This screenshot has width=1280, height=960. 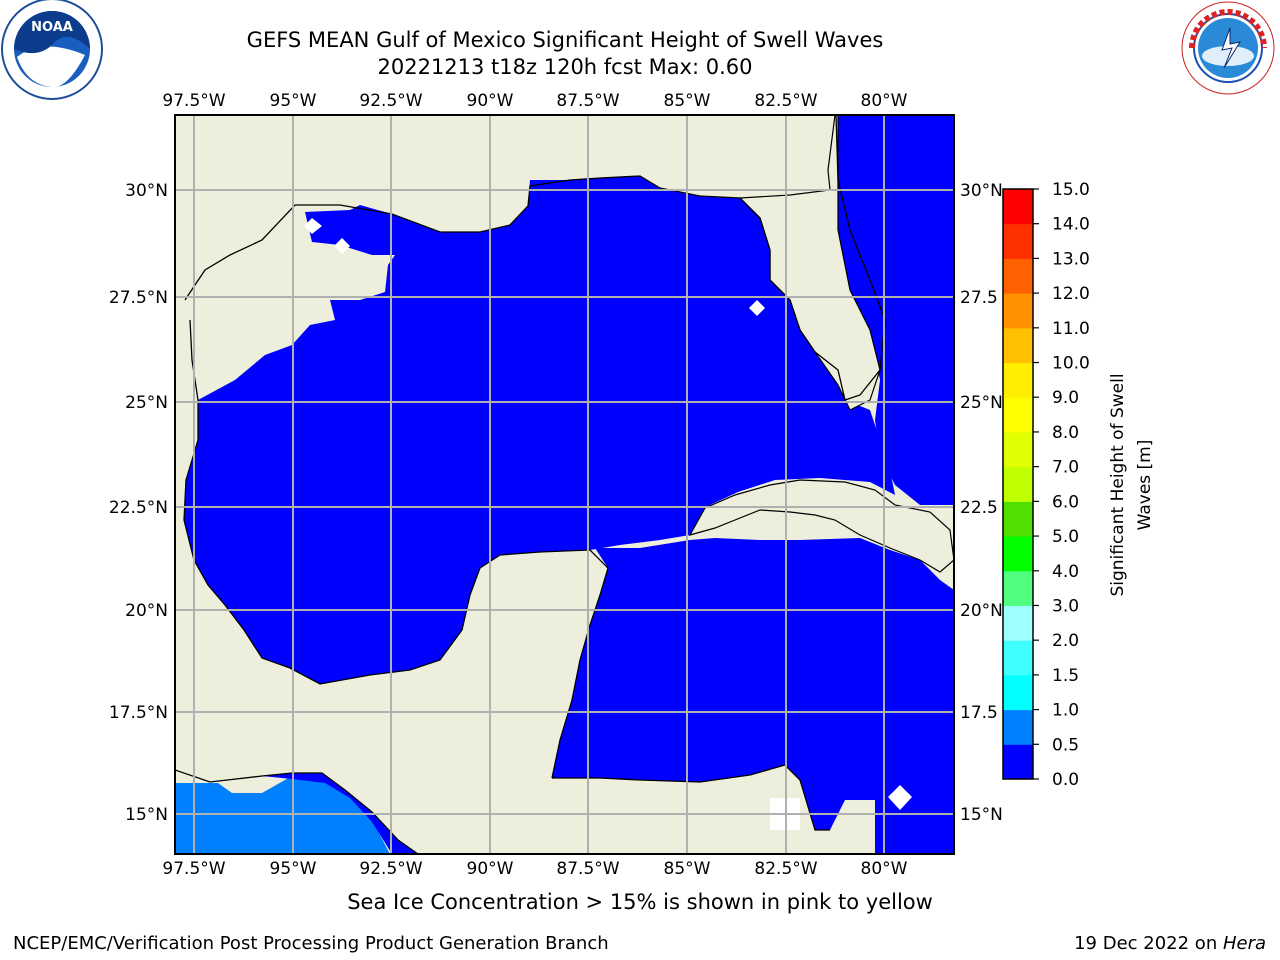 I want to click on colorbar-label-line1: Significant Height of Swell, so click(x=1118, y=484).